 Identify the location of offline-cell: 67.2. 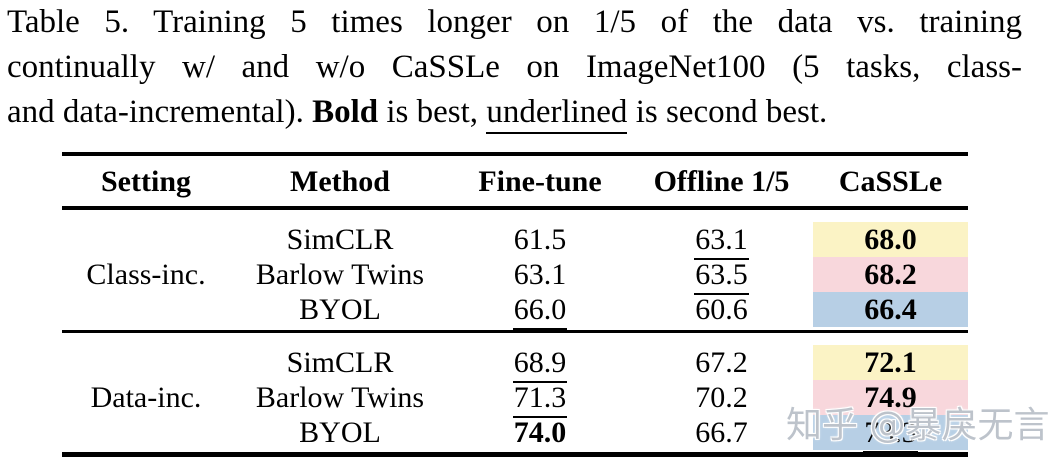
(721, 362).